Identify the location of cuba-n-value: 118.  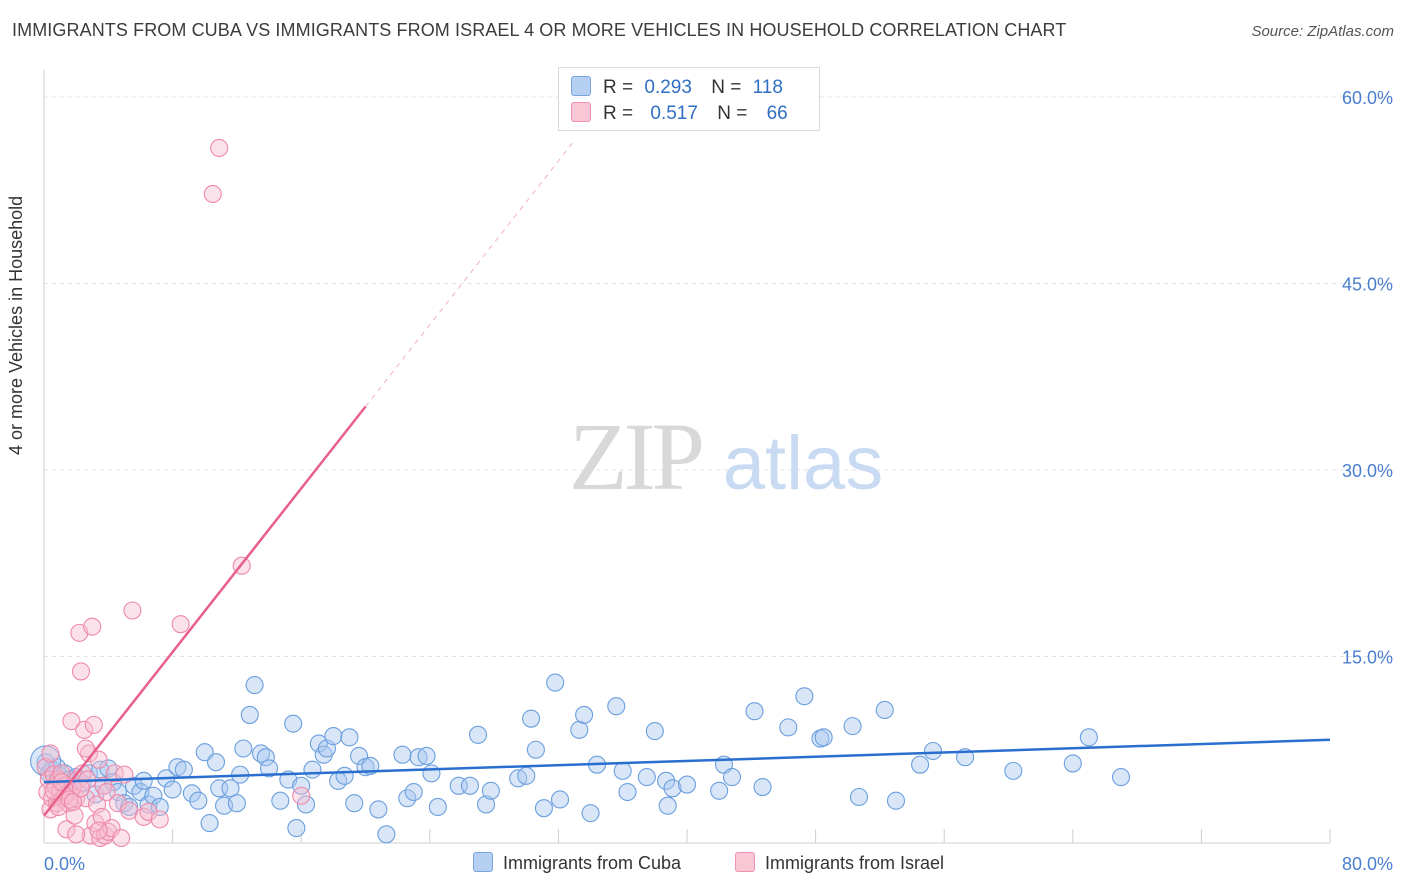
(767, 87).